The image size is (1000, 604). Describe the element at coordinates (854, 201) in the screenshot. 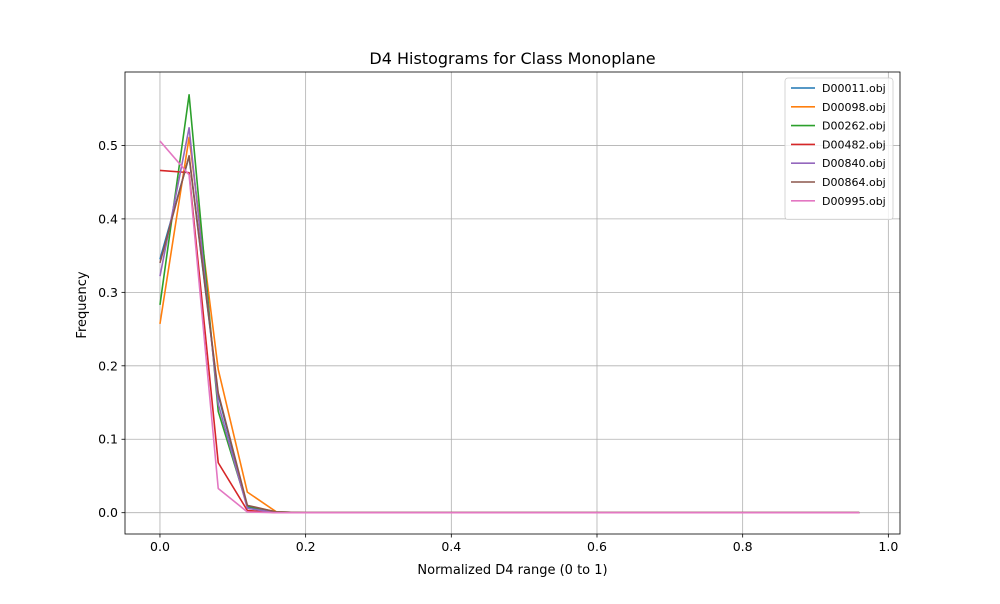

I see `legend-label: D00995.obj` at that location.